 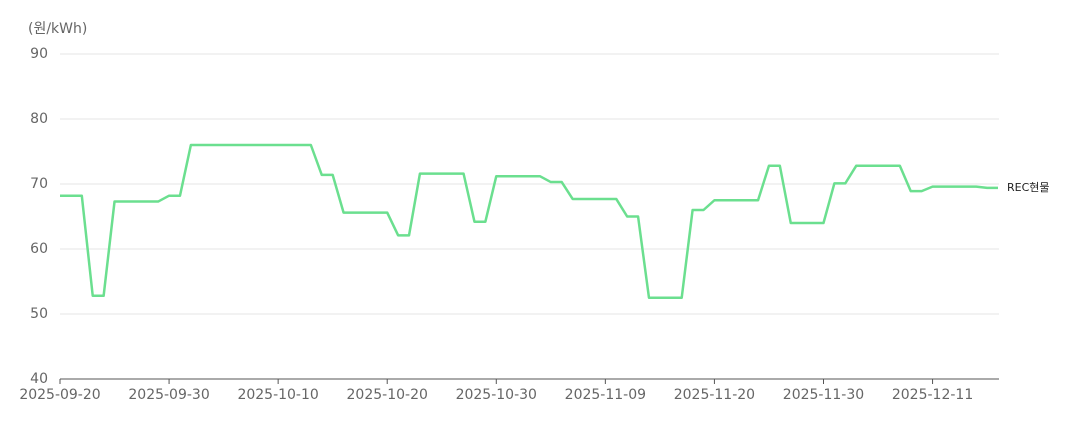 What do you see at coordinates (39, 54) in the screenshot?
I see `y-tick-label: 90` at bounding box center [39, 54].